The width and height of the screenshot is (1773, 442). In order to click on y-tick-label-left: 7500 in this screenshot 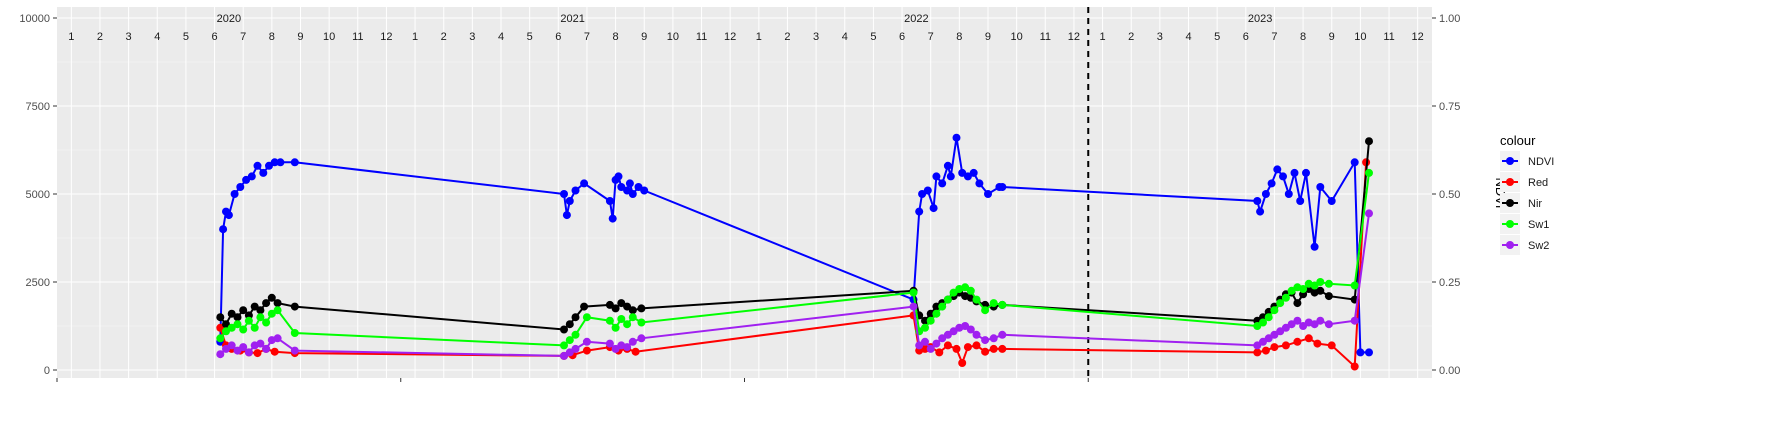, I will do `click(38, 107)`.